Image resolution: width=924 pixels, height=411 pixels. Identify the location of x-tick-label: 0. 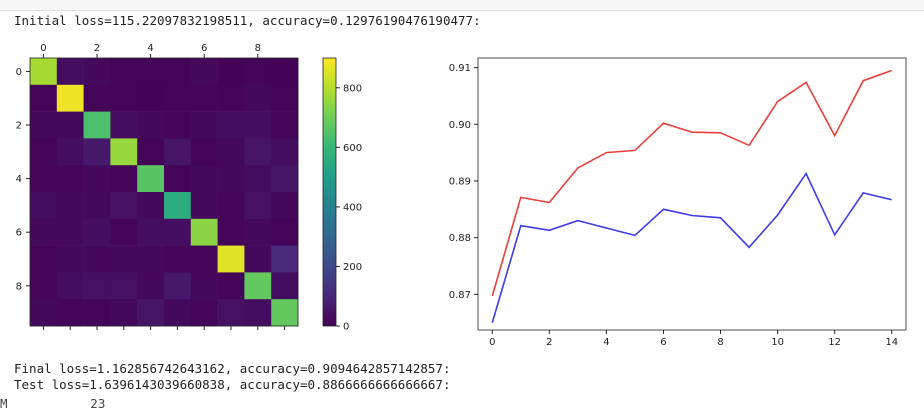
(492, 342).